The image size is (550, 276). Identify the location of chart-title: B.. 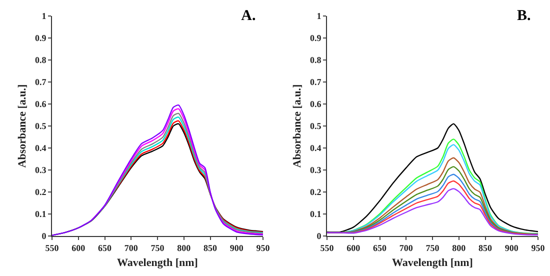
(523, 16).